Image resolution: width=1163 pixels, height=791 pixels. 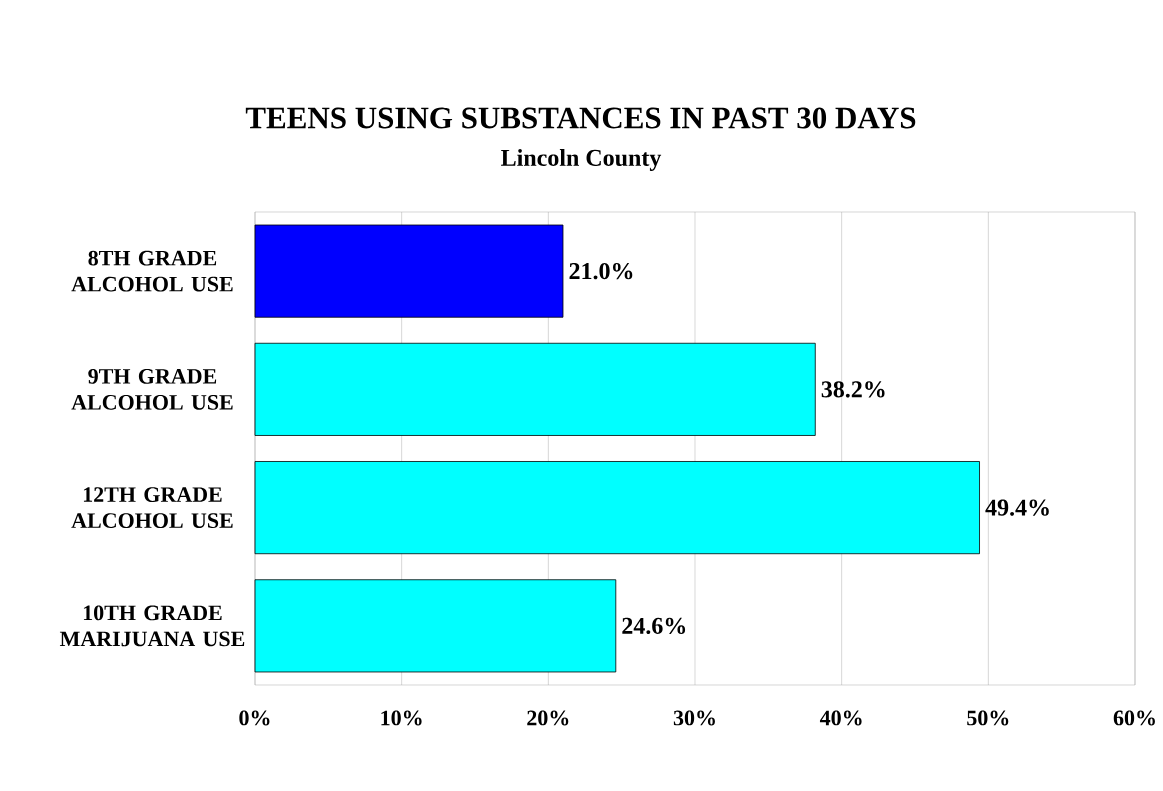 What do you see at coordinates (548, 718) in the screenshot?
I see `x-tick-label: 20%` at bounding box center [548, 718].